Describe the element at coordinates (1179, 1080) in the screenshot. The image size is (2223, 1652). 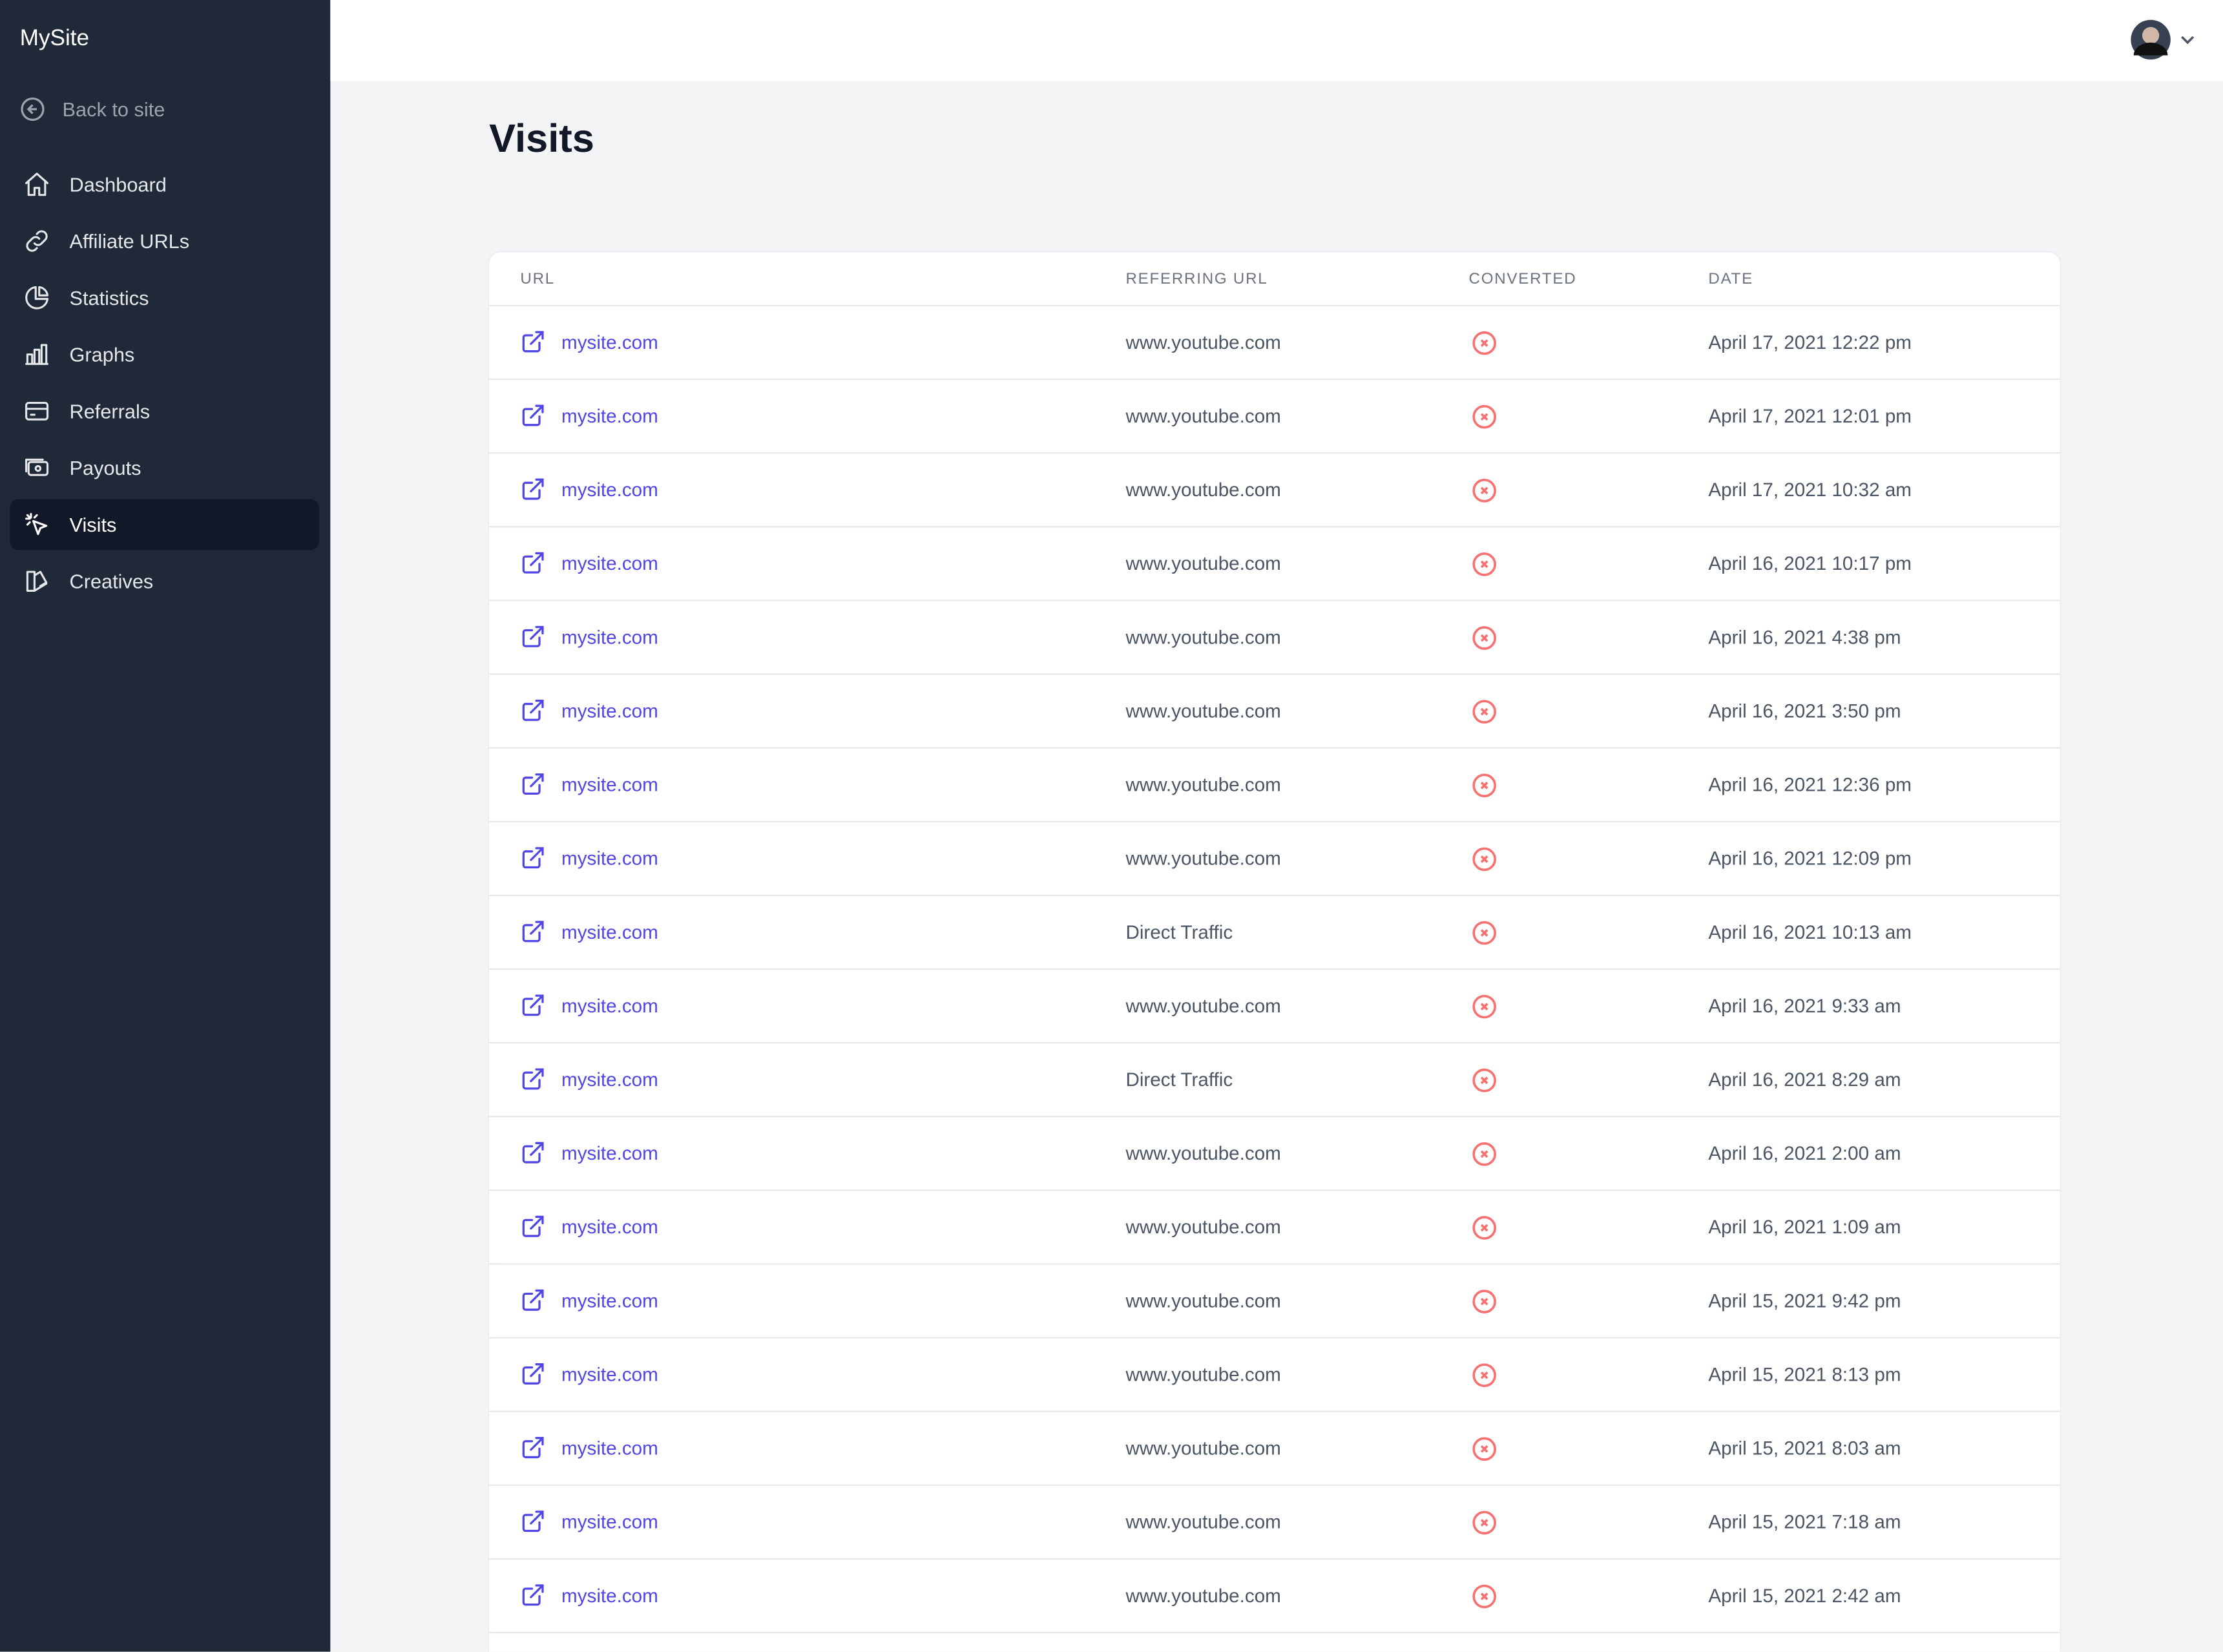
I see `referring-url: Direct Traffic` at that location.